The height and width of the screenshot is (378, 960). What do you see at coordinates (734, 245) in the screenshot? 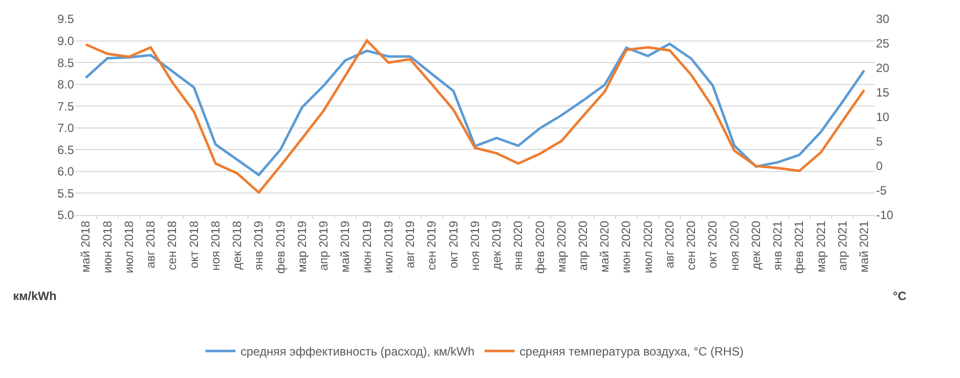
I see `x-tick-label: ноя 2020` at bounding box center [734, 245].